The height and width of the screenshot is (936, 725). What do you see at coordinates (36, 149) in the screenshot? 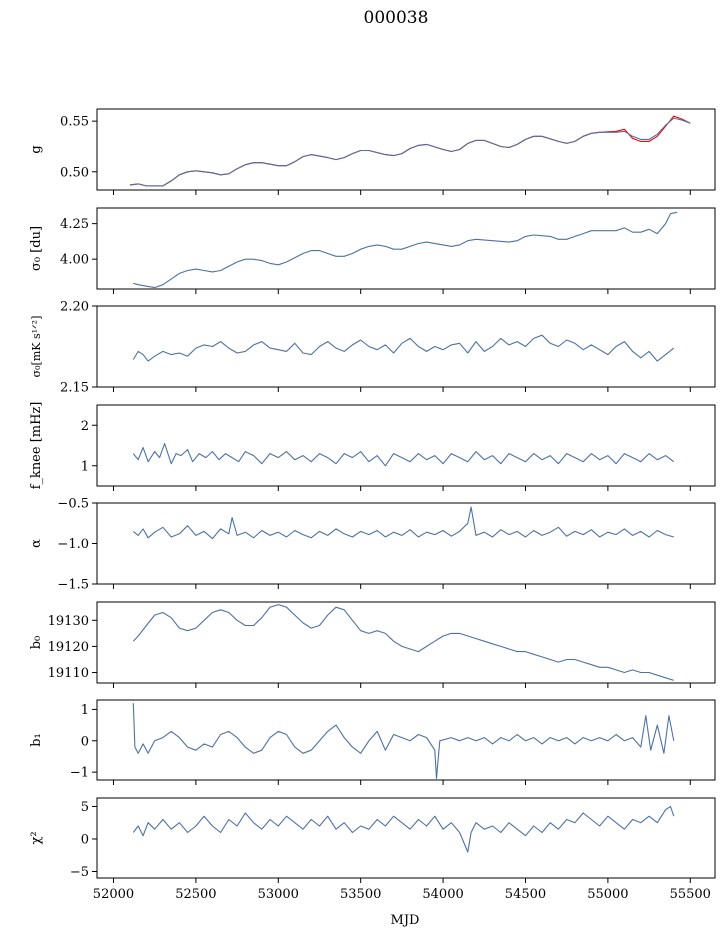
I see `y-axis-label-g: g` at bounding box center [36, 149].